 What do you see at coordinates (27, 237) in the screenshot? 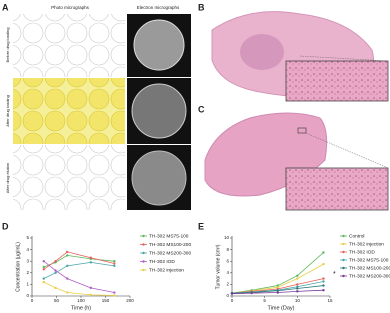
I see `y-tick-label: 5` at bounding box center [27, 237].